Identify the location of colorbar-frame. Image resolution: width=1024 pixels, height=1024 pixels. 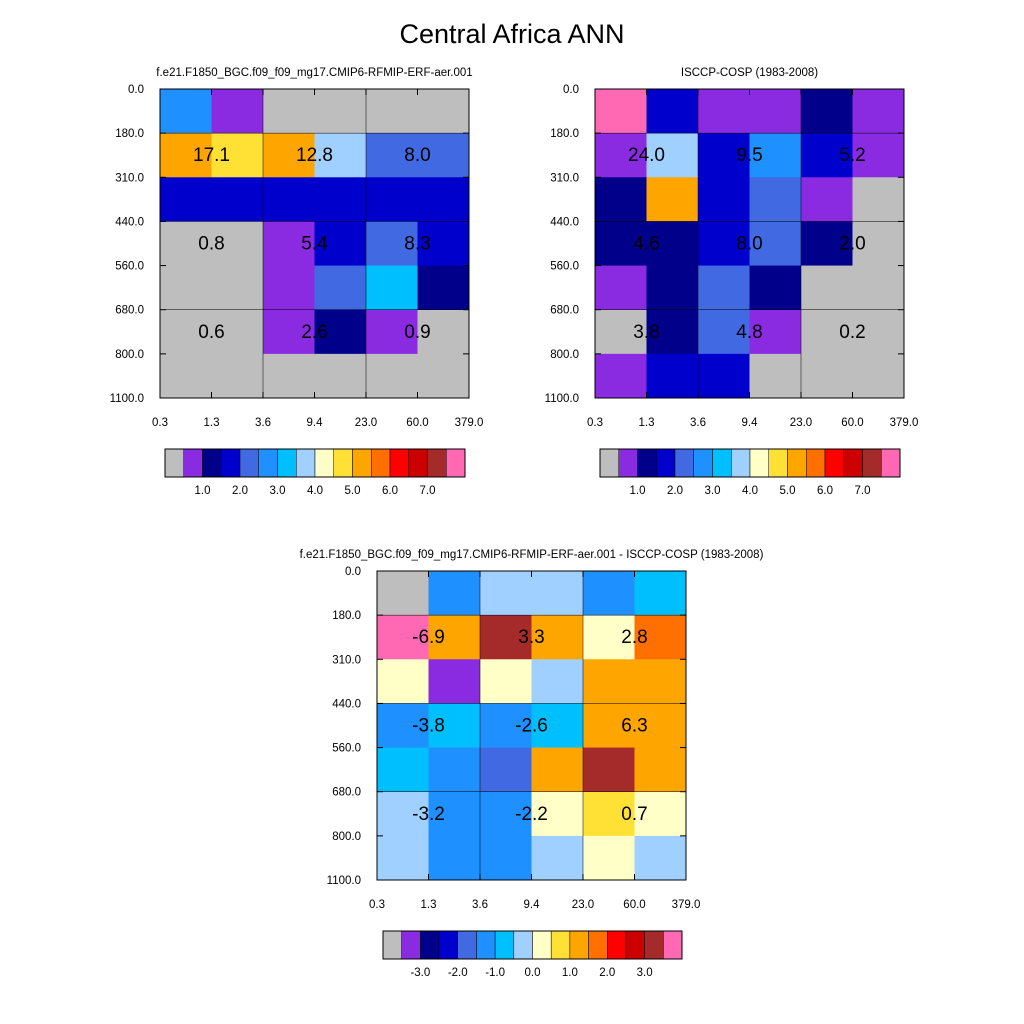
(315, 463).